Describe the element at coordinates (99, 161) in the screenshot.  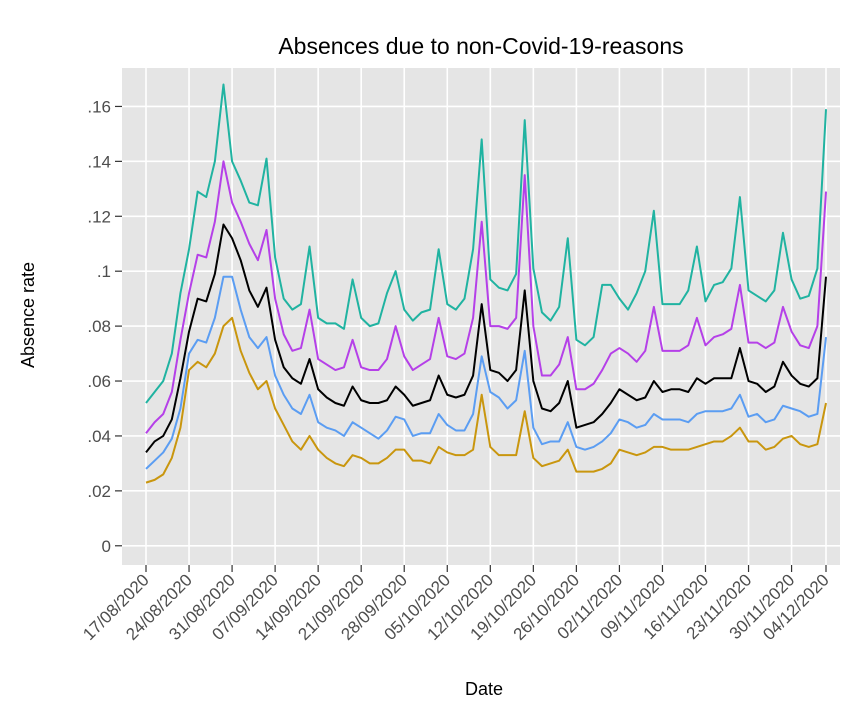
I see `y-tick-label: .14` at that location.